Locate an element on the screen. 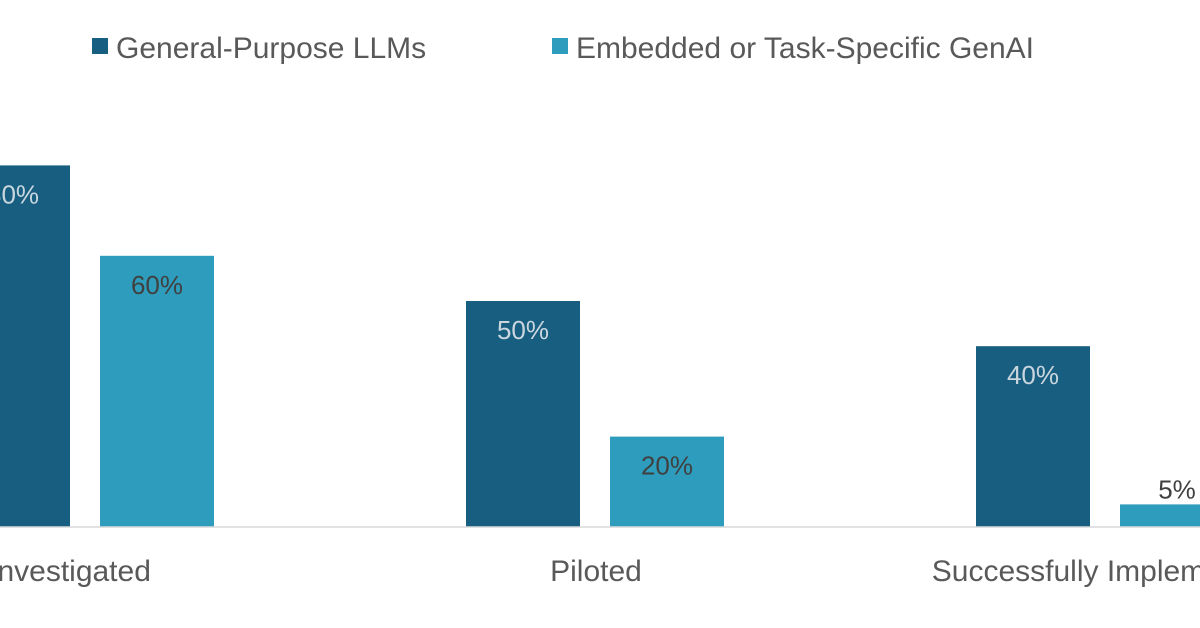  bar-general-purpose-llms-investigated is located at coordinates (35, 346).